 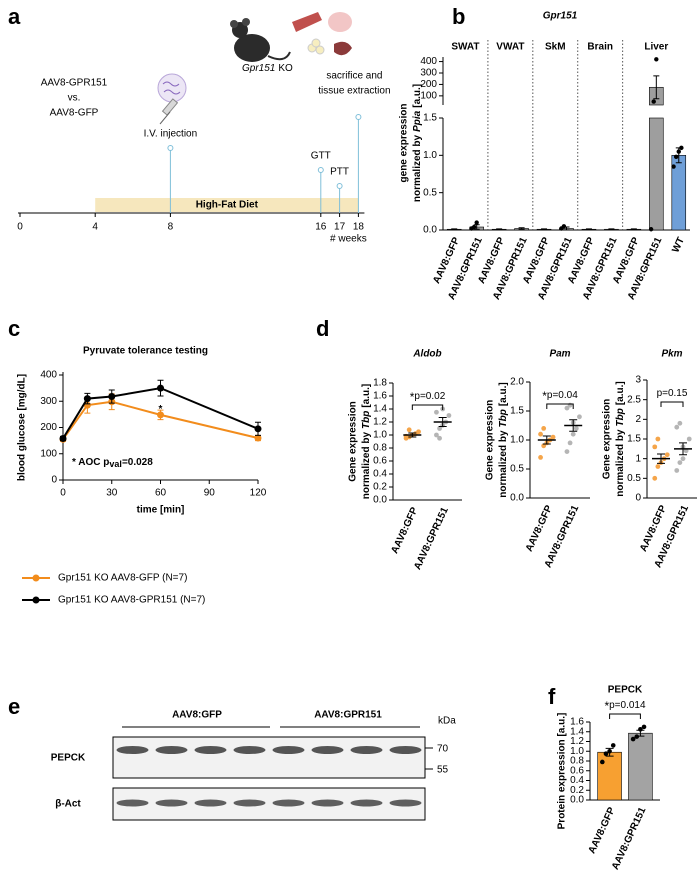 I want to click on group-label: SWAT, so click(x=465, y=47).